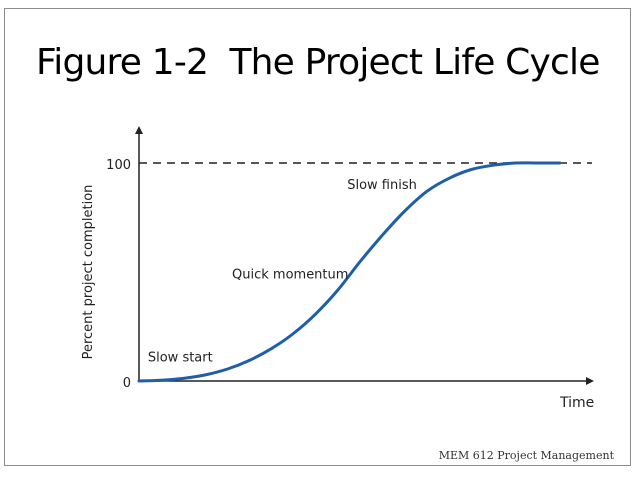 The image size is (638, 478). I want to click on y-axis-label: Percent project completion, so click(88, 272).